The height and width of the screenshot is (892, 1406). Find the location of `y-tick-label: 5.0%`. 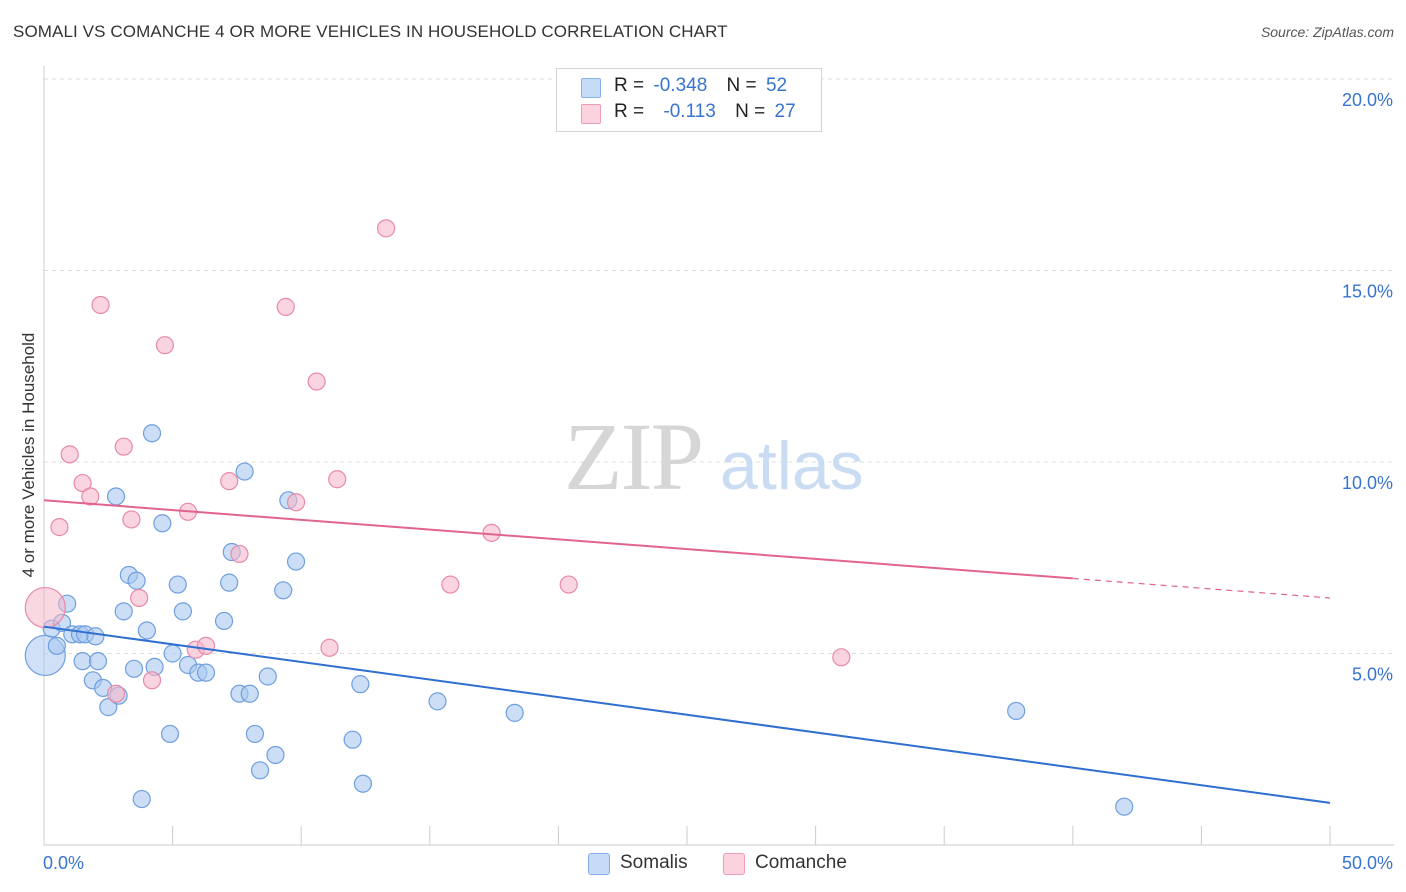

y-tick-label: 5.0% is located at coordinates (1372, 675).